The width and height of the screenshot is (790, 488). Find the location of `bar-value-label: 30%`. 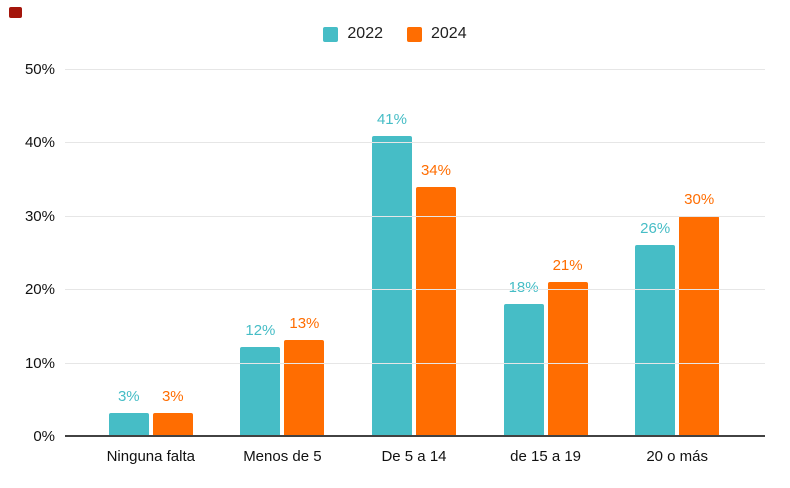

bar-value-label: 30% is located at coordinates (699, 199).